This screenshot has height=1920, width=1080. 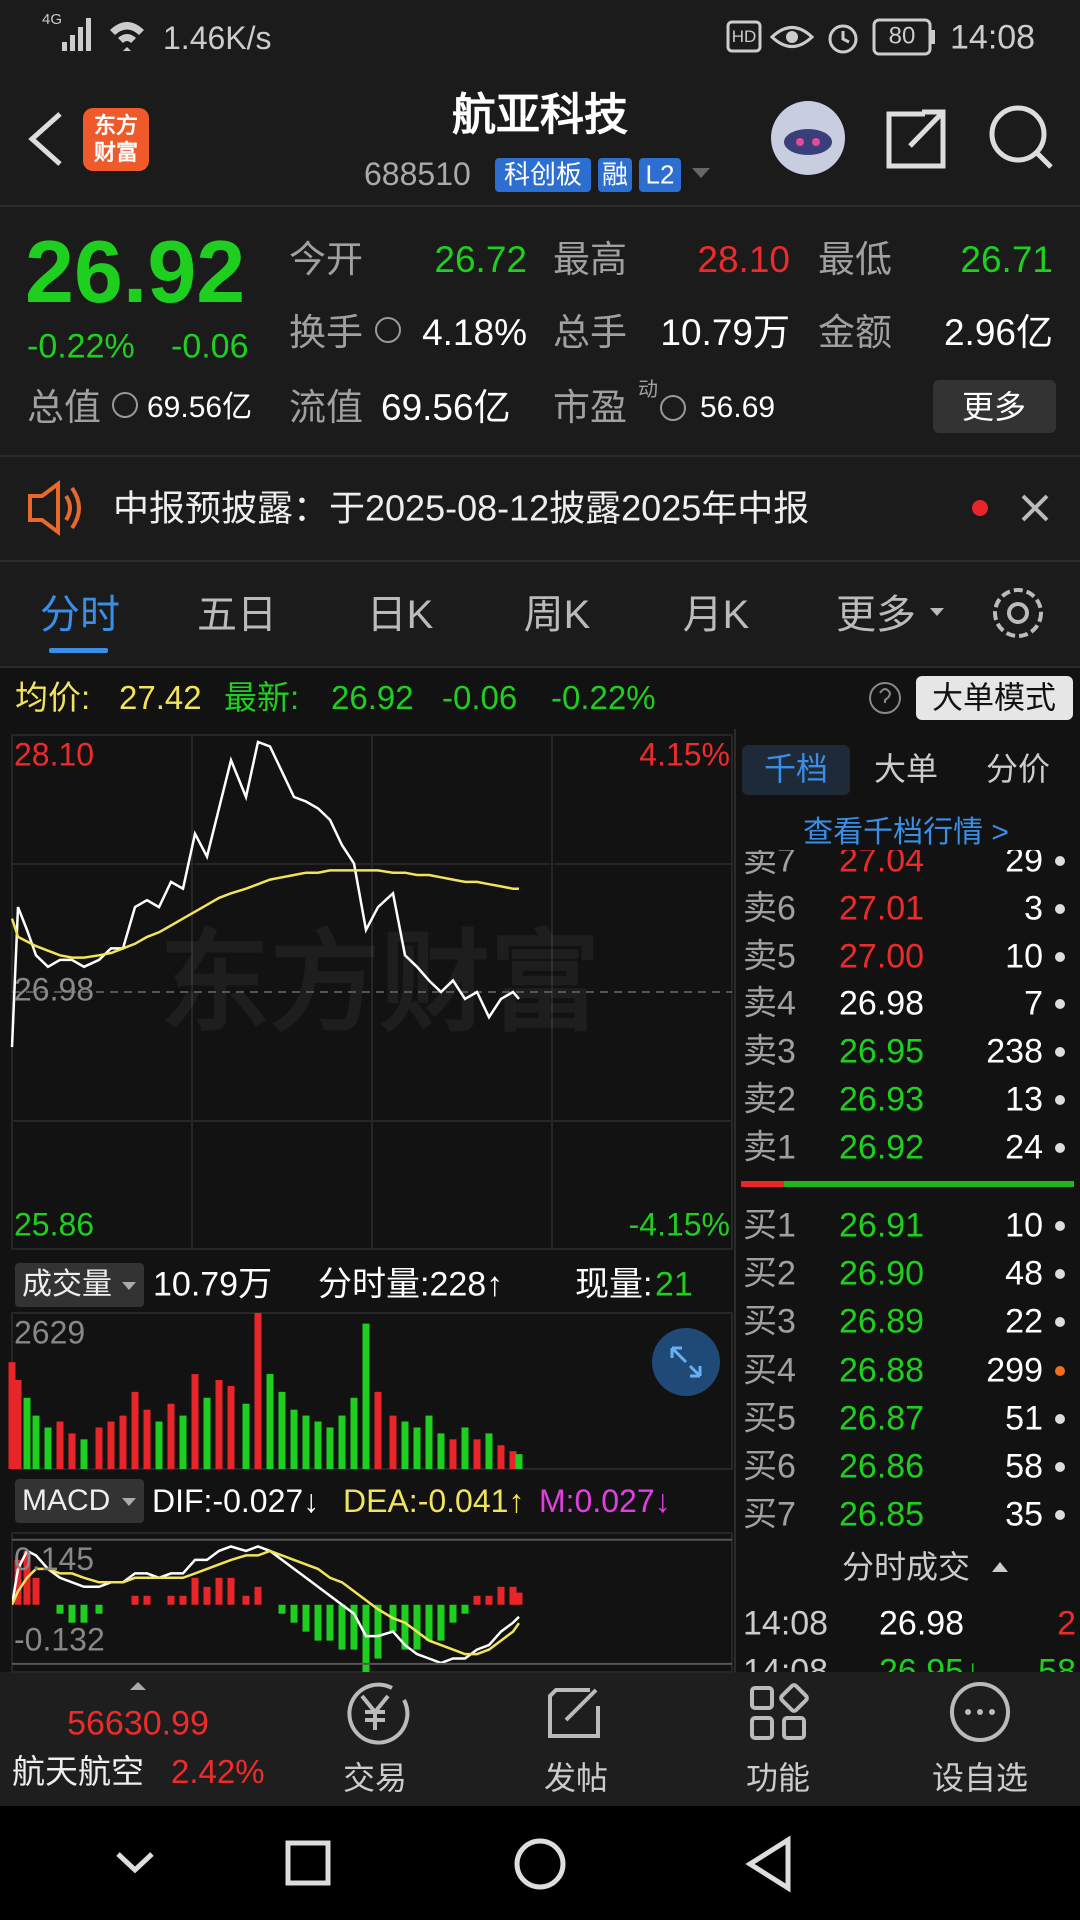 I want to click on nav-item: 功能, so click(x=778, y=1777).